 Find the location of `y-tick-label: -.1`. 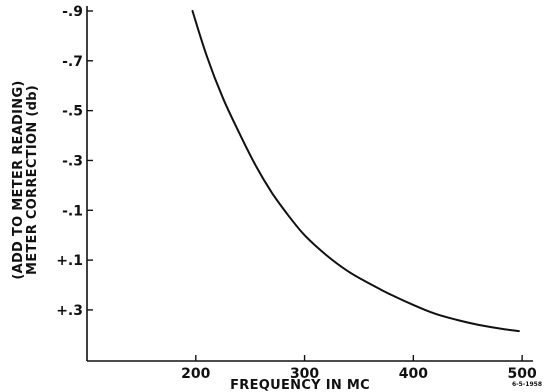

y-tick-label: -.1 is located at coordinates (72, 211).